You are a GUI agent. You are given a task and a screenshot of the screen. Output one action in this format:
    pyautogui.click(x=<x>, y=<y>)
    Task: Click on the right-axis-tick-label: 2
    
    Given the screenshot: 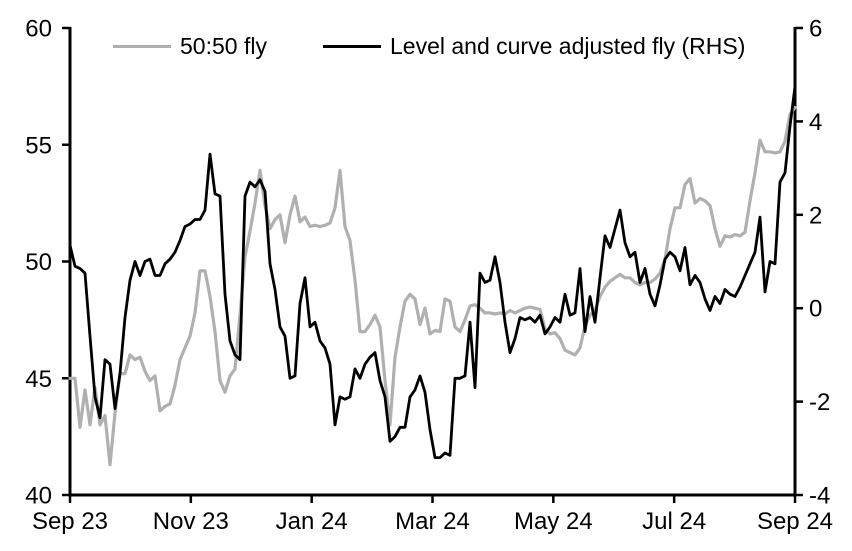 What is the action you would take?
    pyautogui.click(x=815, y=215)
    